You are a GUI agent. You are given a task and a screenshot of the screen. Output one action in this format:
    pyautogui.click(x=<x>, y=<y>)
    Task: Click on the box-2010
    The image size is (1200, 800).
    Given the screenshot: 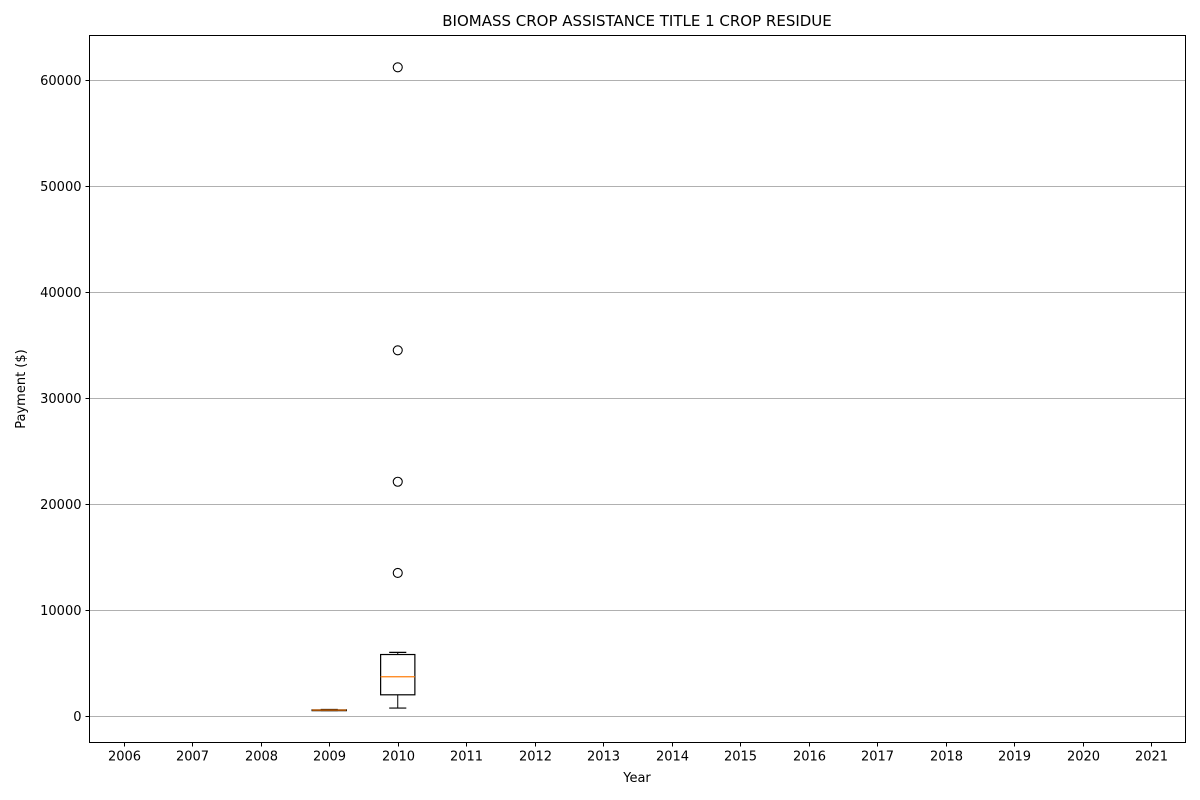 What is the action you would take?
    pyautogui.click(x=398, y=385)
    